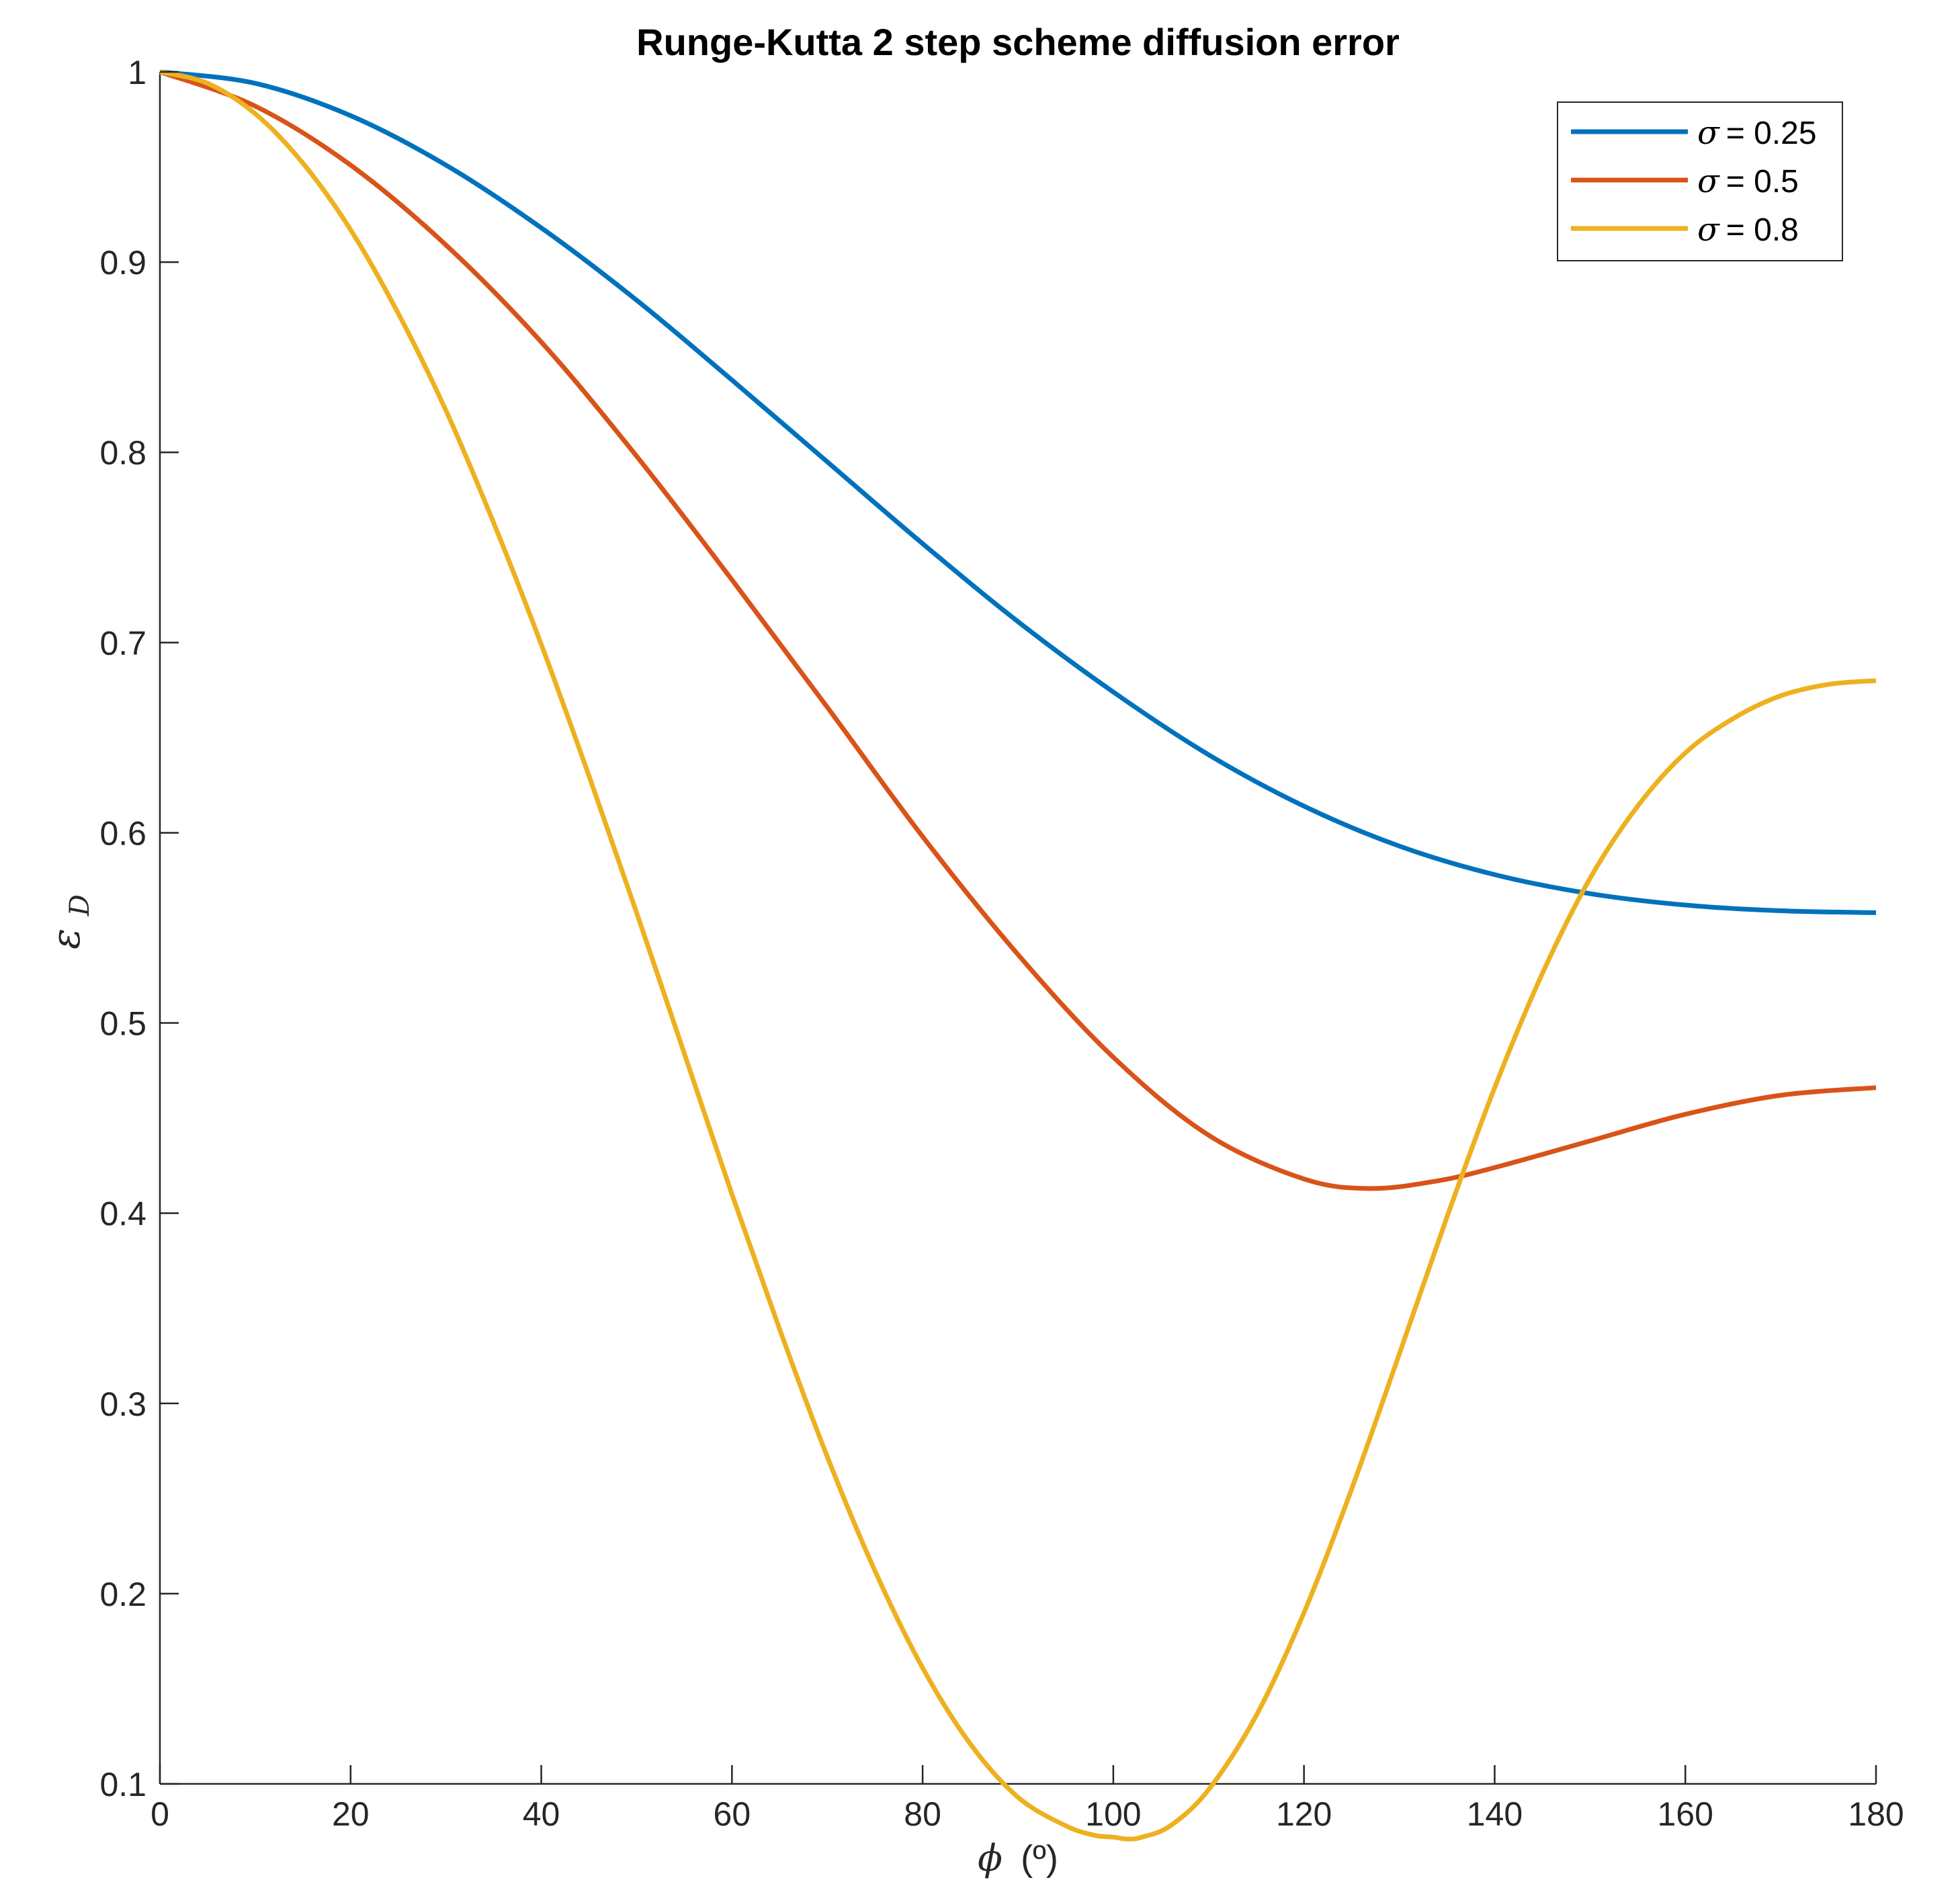 This screenshot has height=1886, width=1960. What do you see at coordinates (732, 1814) in the screenshot?
I see `x-tick-label: 60` at bounding box center [732, 1814].